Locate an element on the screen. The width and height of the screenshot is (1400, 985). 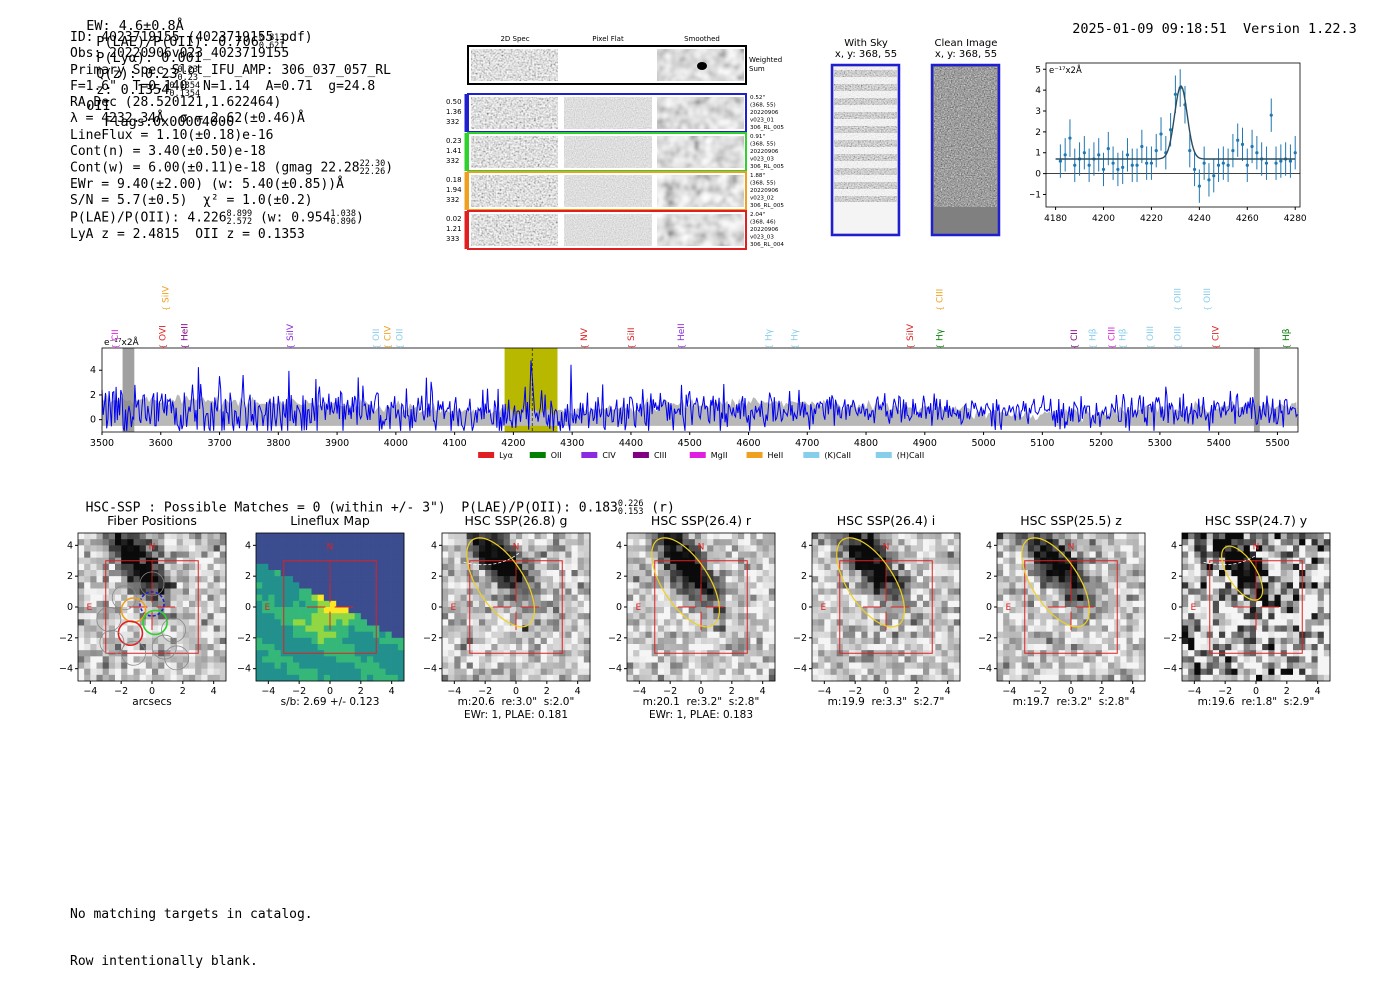
cutout-row-meta: v023_02 is located at coordinates (762, 199).